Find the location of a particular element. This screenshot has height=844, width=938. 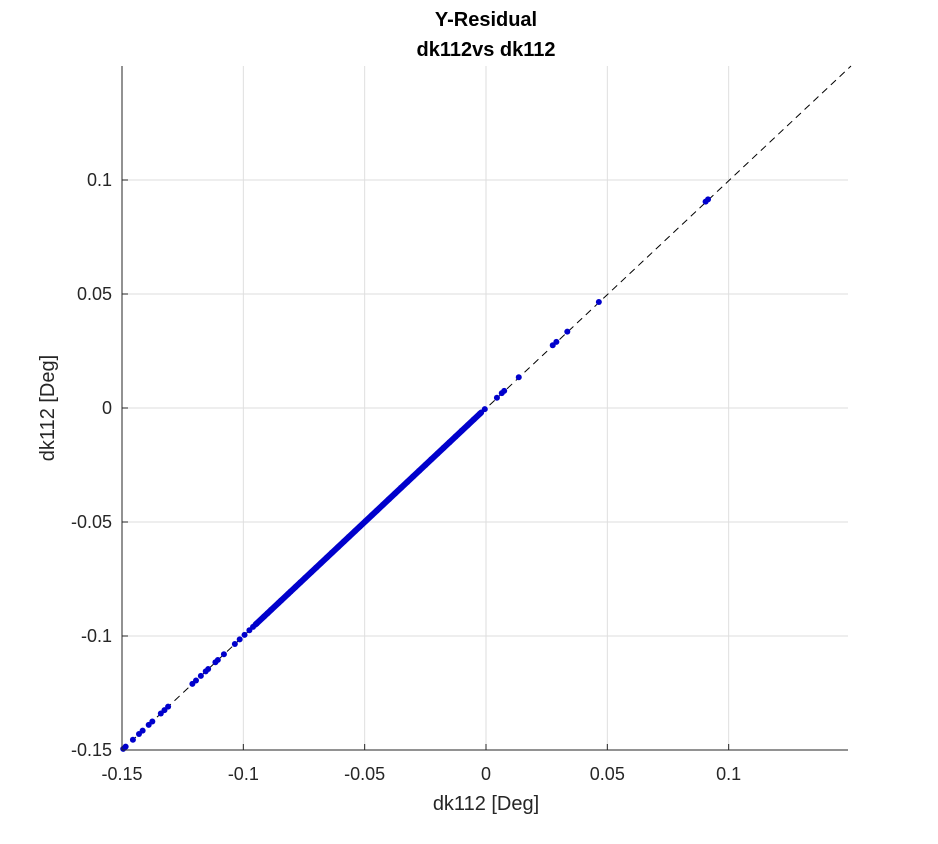

x-tick-label: 0.05 is located at coordinates (607, 774).